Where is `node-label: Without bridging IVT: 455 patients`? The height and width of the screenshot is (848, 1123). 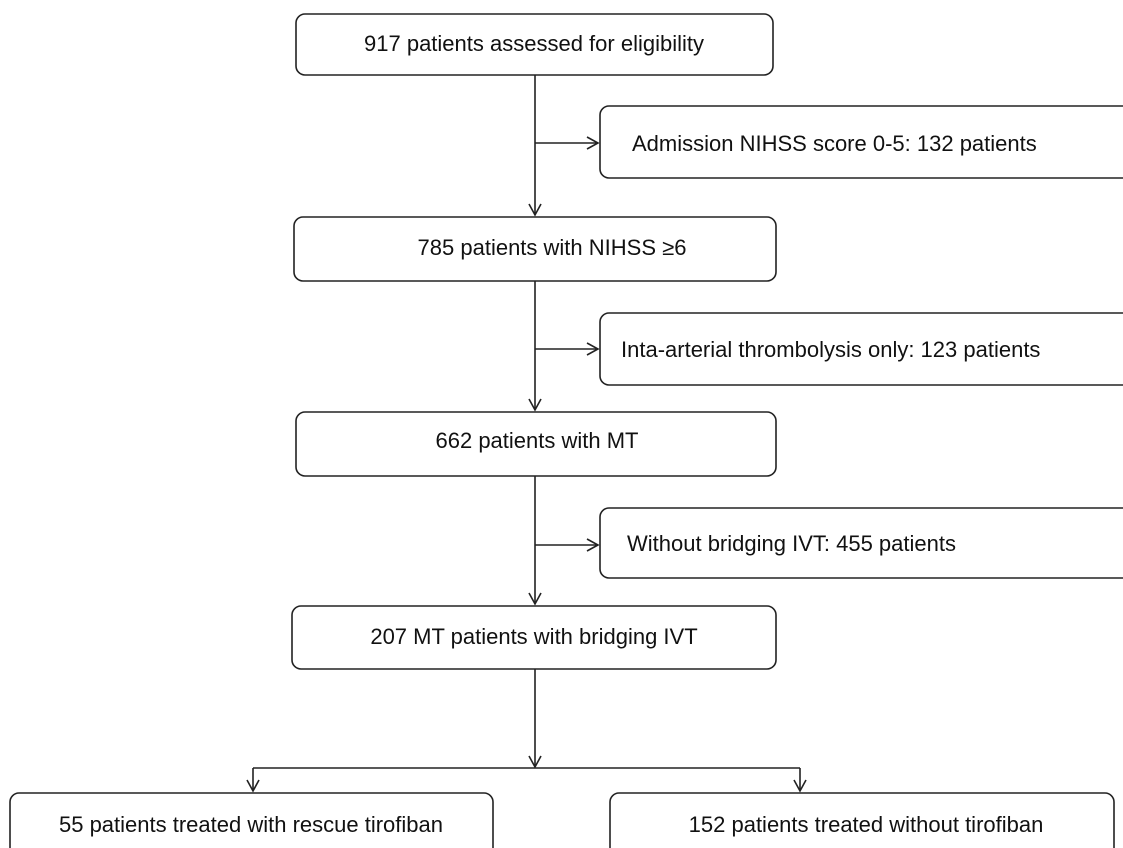
node-label: Without bridging IVT: 455 patients is located at coordinates (791, 543).